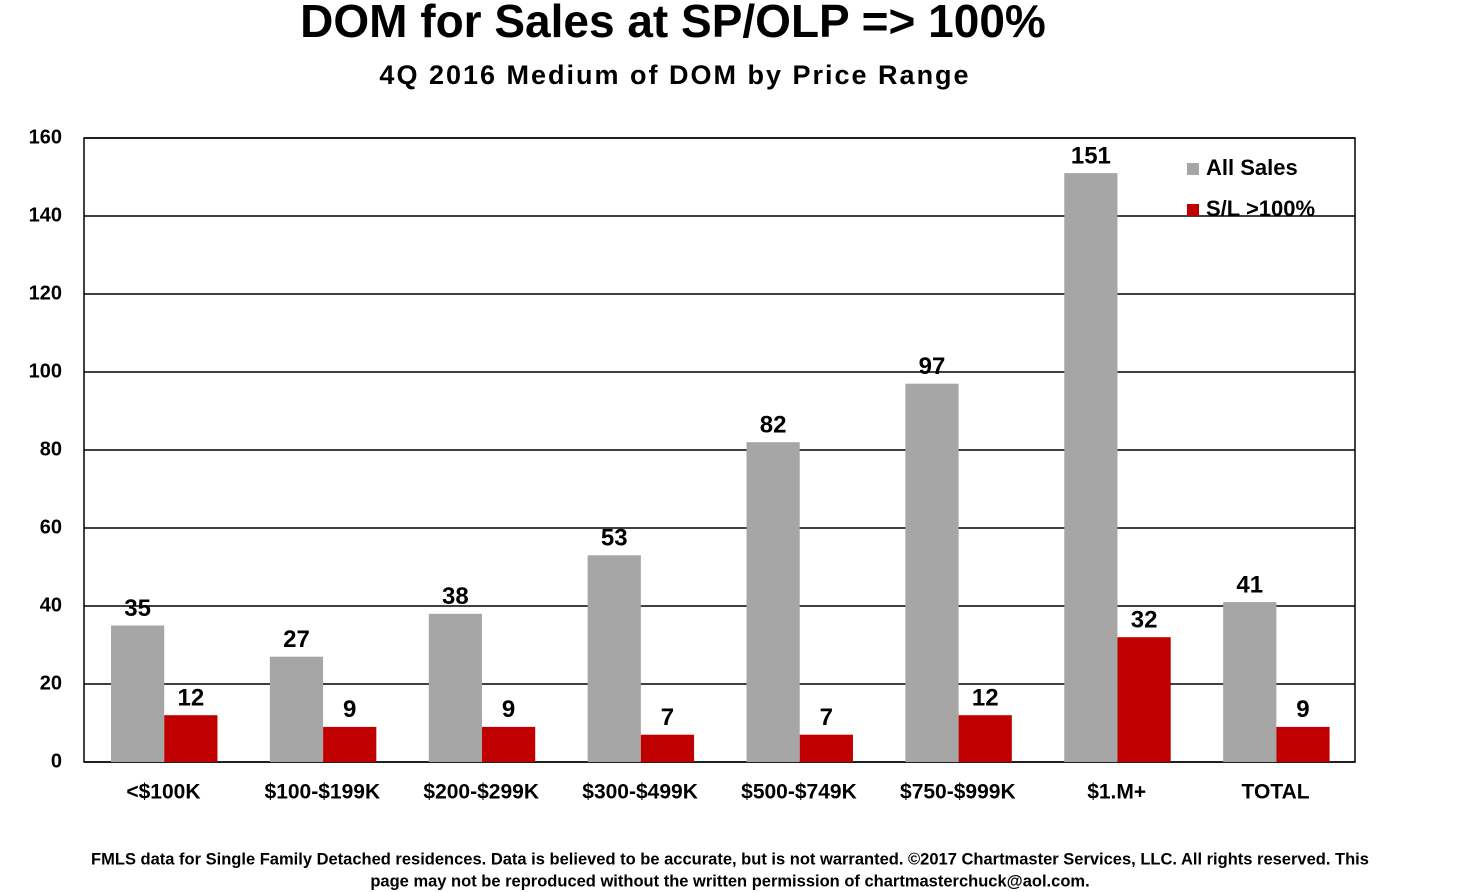 Image resolution: width=1460 pixels, height=892 pixels. Describe the element at coordinates (323, 792) in the screenshot. I see `x-tick-label: $100-$199K` at that location.